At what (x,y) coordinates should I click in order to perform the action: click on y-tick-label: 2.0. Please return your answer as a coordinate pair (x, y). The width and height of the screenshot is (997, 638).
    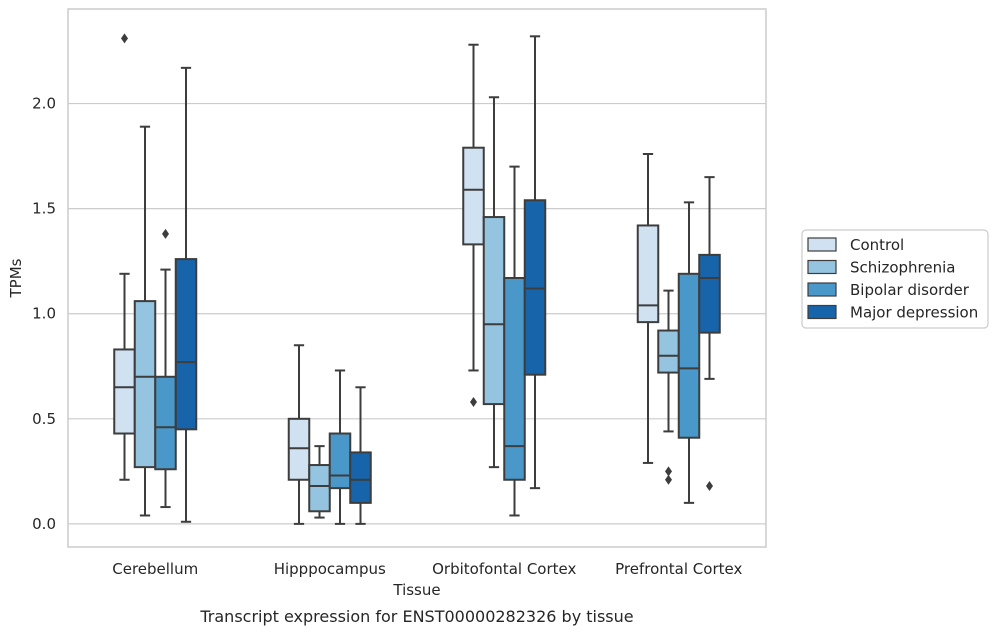
    Looking at the image, I should click on (44, 104).